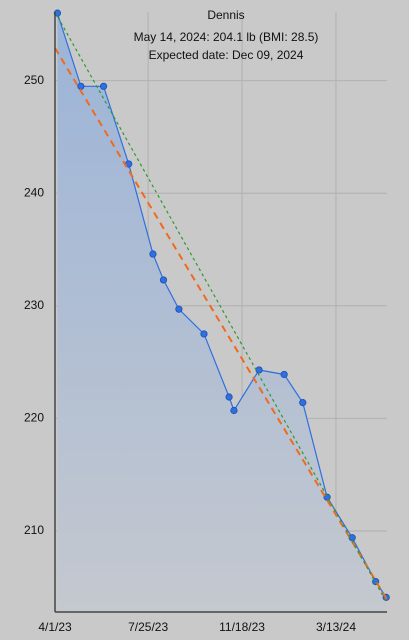 Image resolution: width=409 pixels, height=640 pixels. What do you see at coordinates (148, 627) in the screenshot?
I see `x-tick-label: 7/25/23` at bounding box center [148, 627].